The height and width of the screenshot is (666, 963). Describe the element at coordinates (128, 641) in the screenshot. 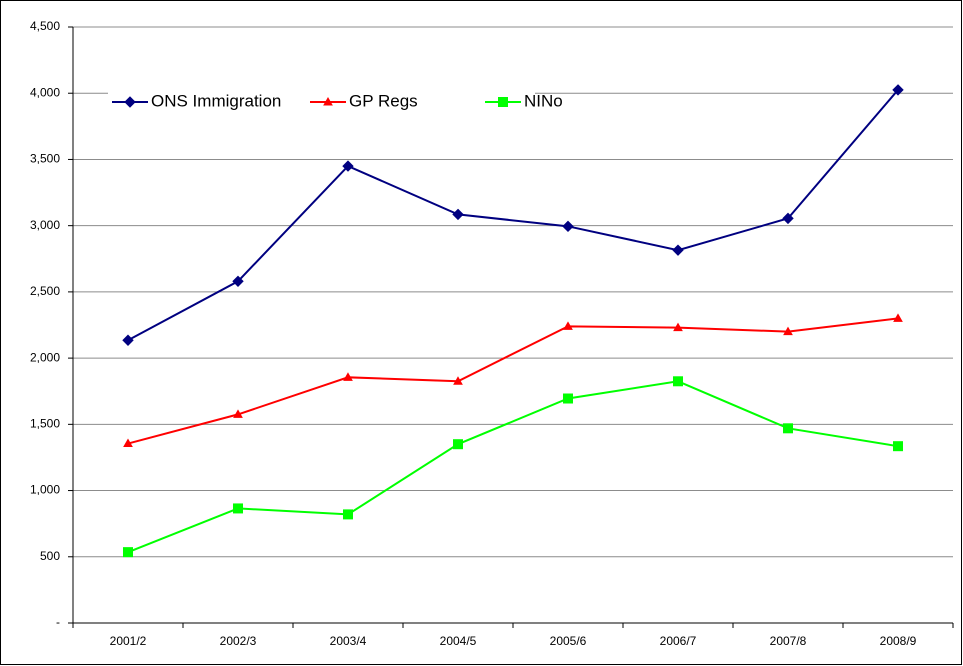

I see `x-tick-label: 2001/2` at that location.